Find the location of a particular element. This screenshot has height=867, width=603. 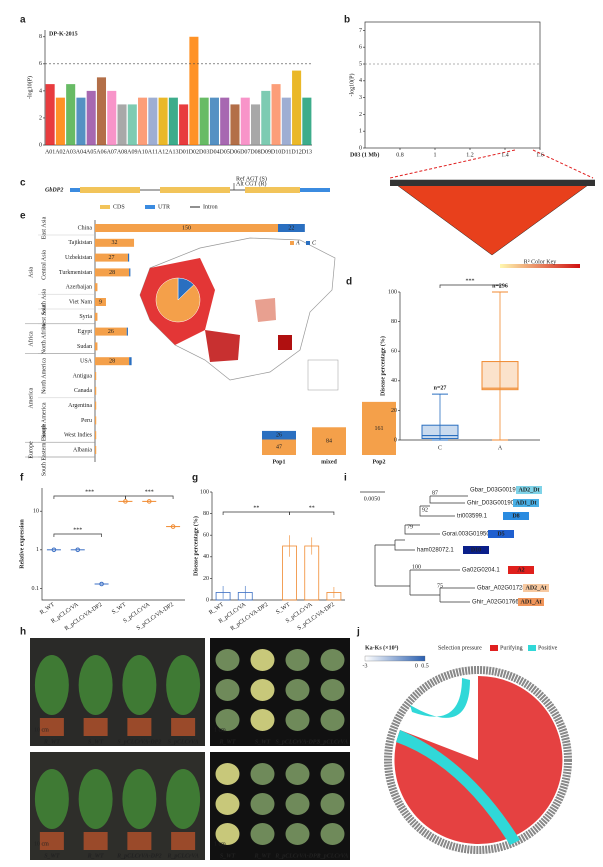

clade-label: D10 is located at coordinates (476, 550).